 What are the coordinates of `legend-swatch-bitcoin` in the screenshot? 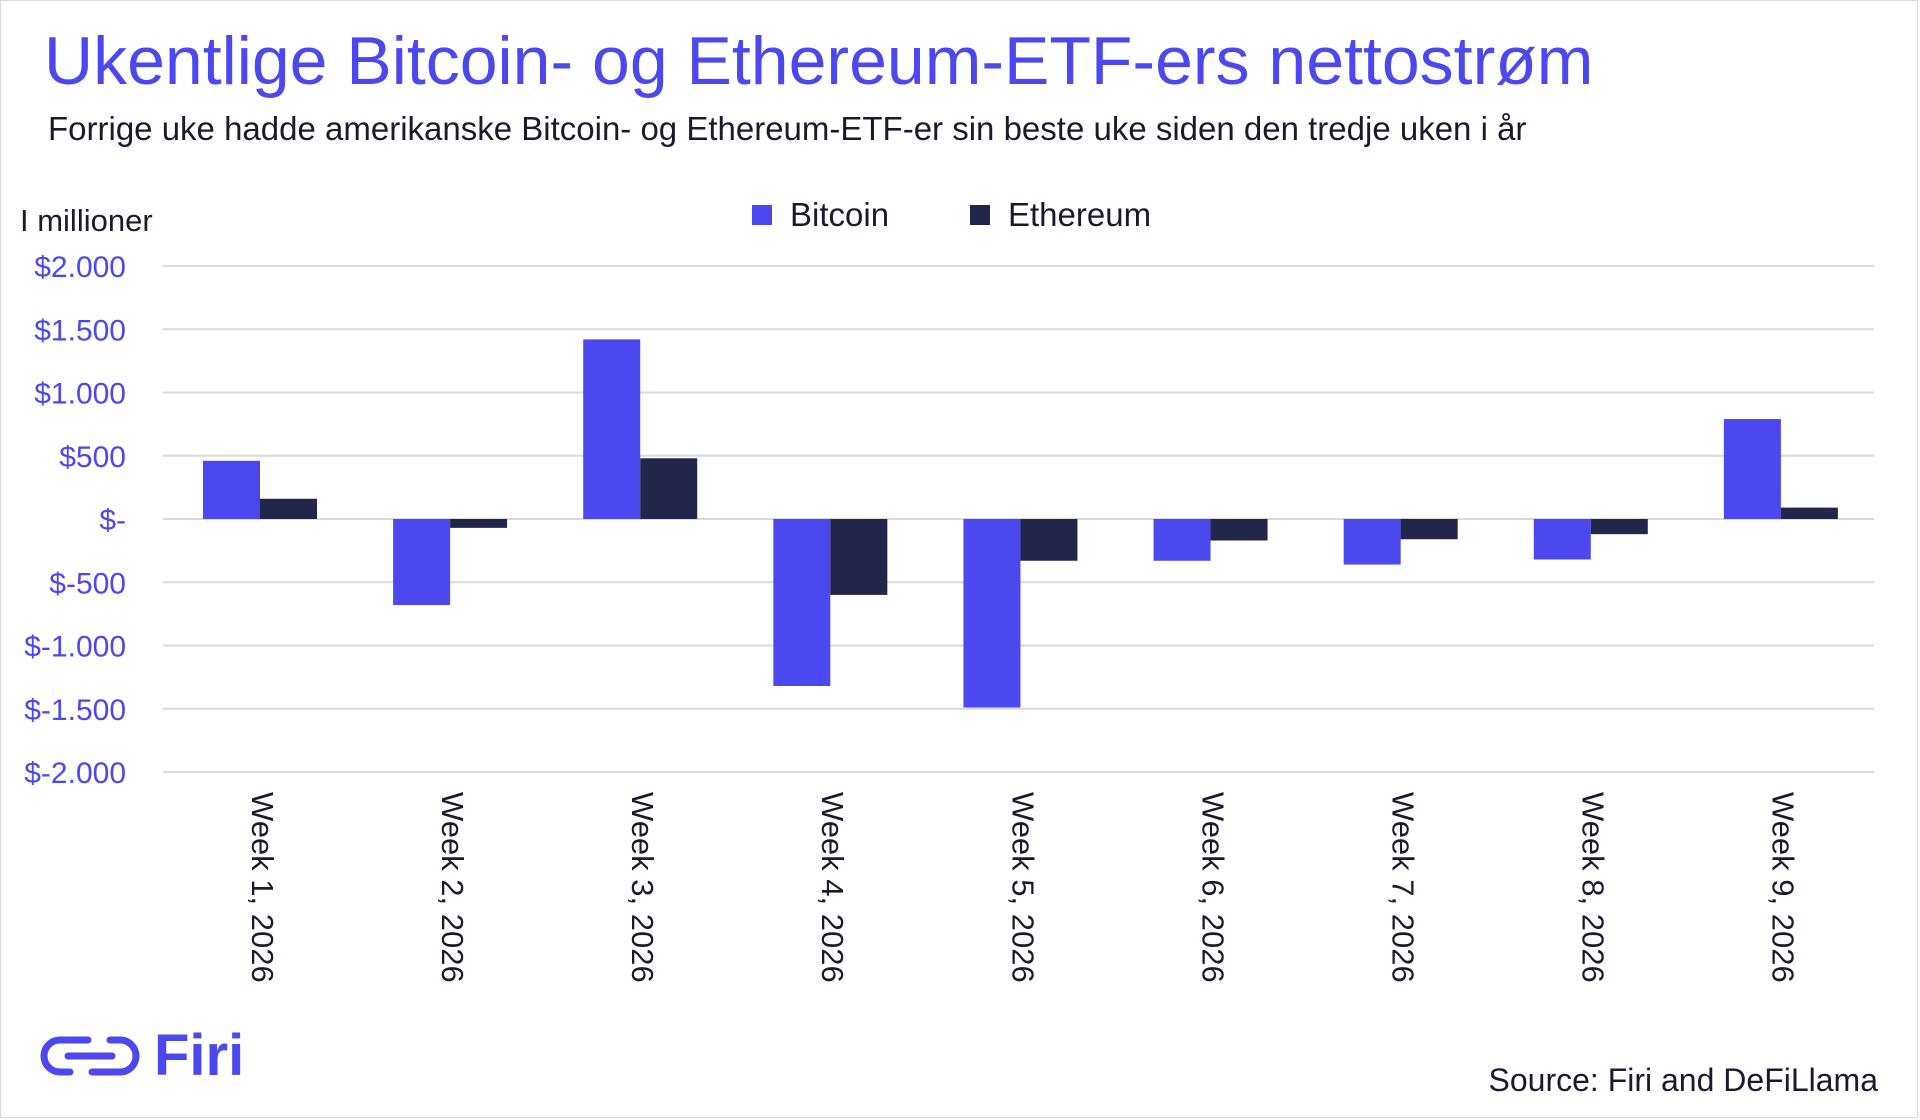 It's located at (762, 215).